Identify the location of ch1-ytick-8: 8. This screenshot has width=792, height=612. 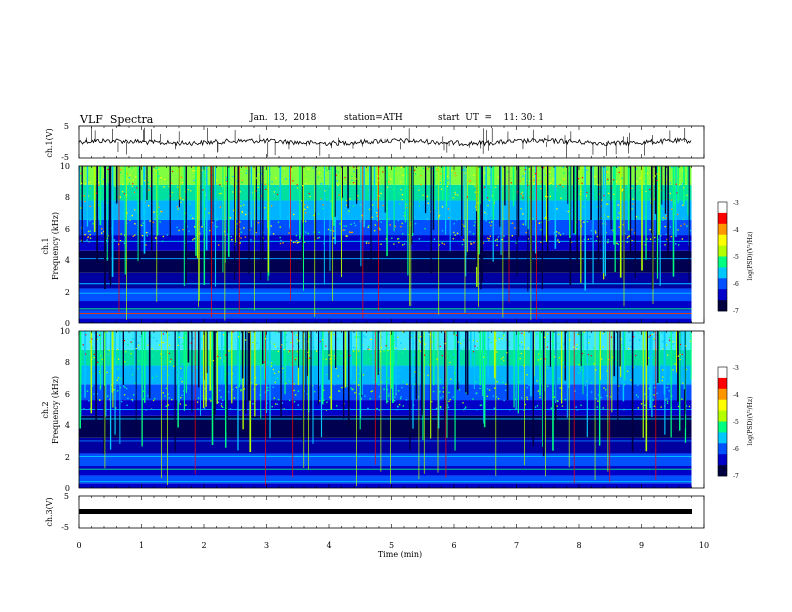
(67, 197).